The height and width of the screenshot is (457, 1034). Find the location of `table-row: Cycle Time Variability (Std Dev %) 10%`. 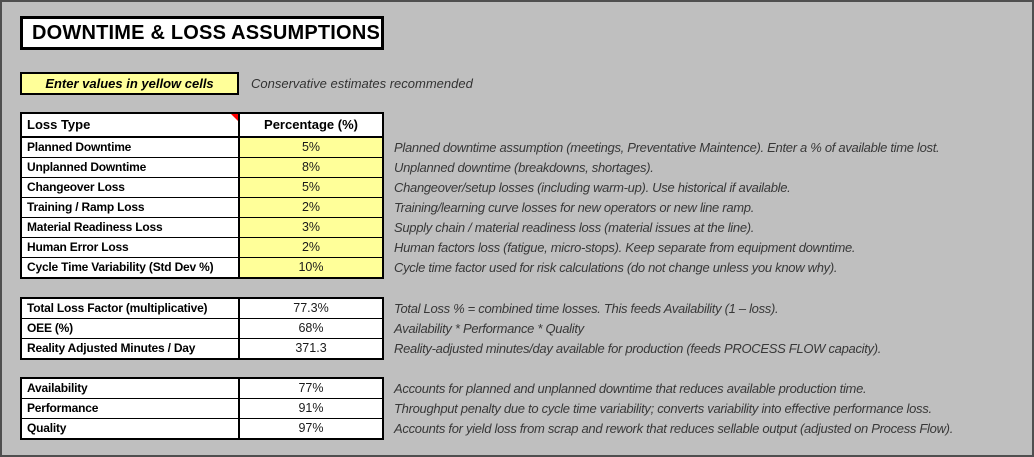

table-row: Cycle Time Variability (Std Dev %) 10% is located at coordinates (202, 267).